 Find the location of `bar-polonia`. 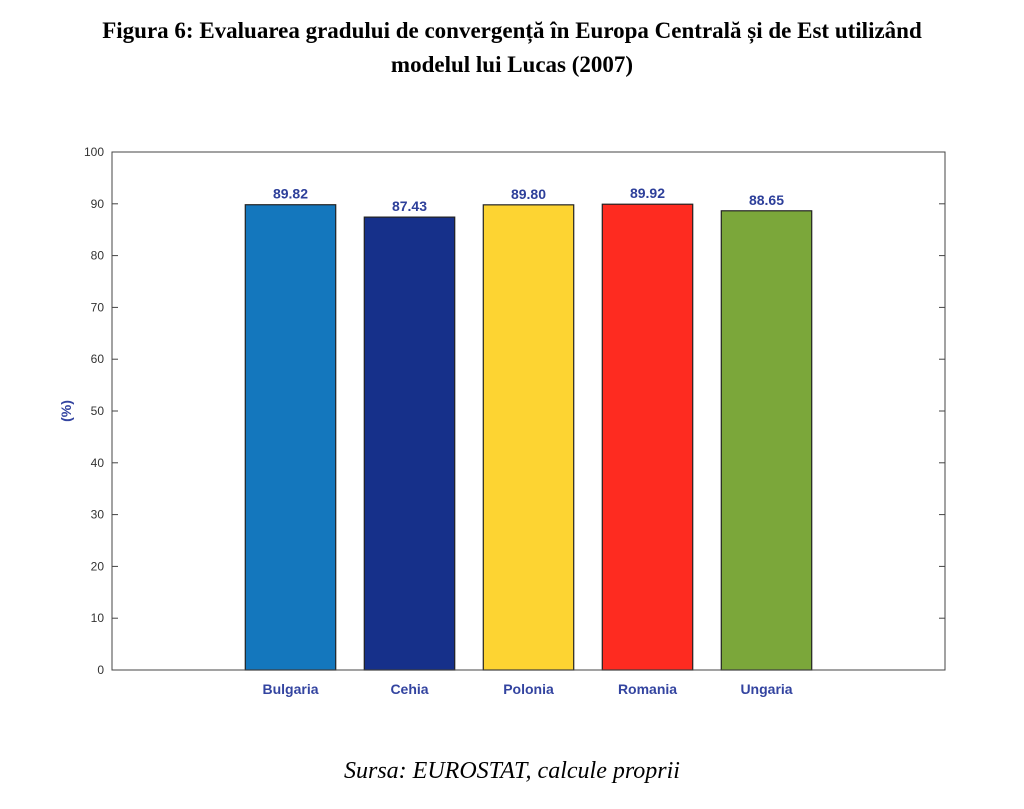

bar-polonia is located at coordinates (528, 437).